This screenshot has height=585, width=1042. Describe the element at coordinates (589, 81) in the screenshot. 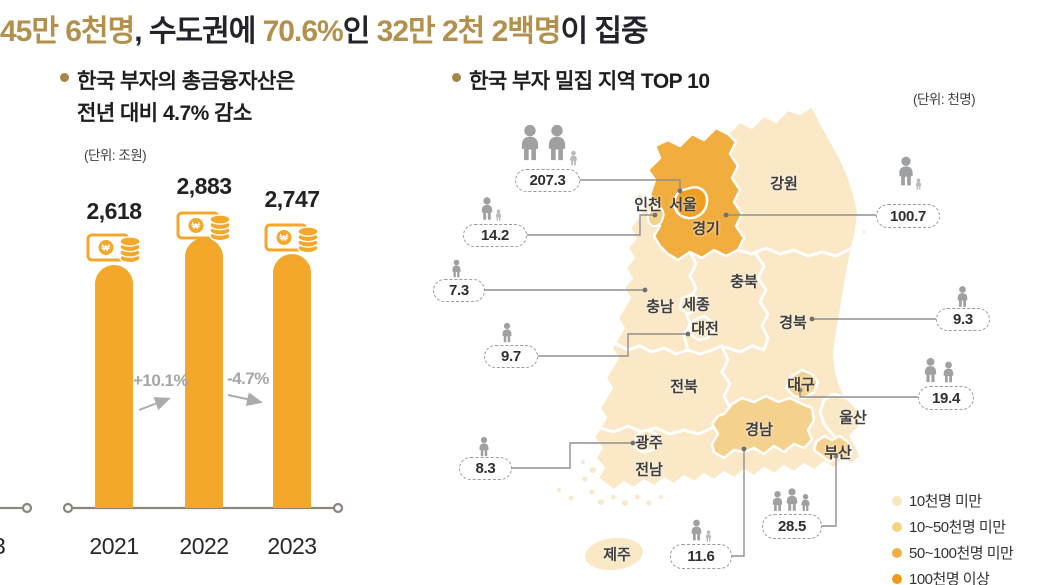

I see `map-title-text: 한국 부자 밀집 지역 TOP 10` at that location.